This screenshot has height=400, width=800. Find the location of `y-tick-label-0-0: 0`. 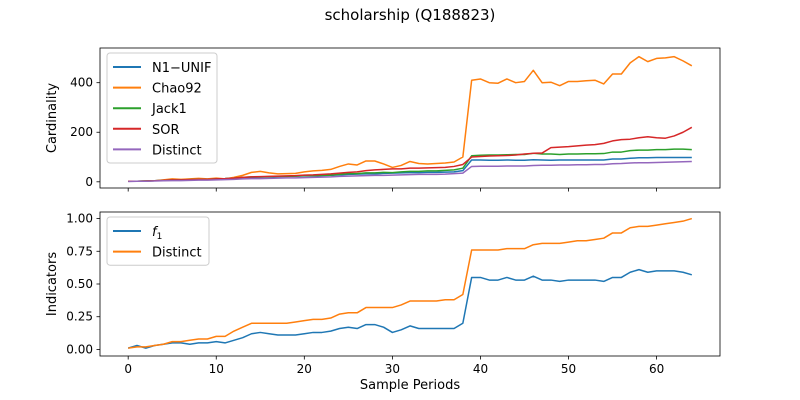

y-tick-label-0-0: 0 is located at coordinates (89, 182).